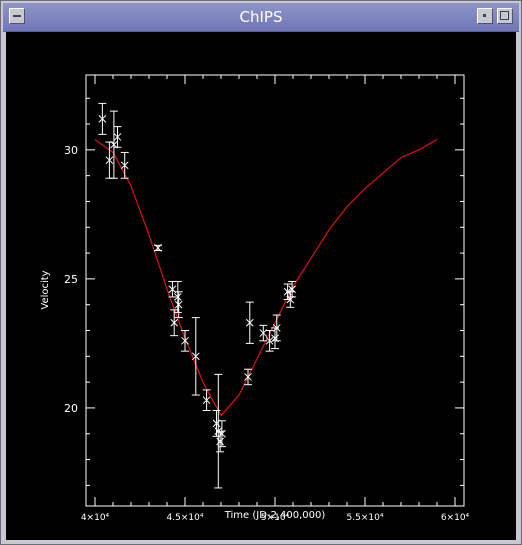 The image size is (522, 545). I want to click on x-tick-label: 5×10⁴, so click(275, 518).